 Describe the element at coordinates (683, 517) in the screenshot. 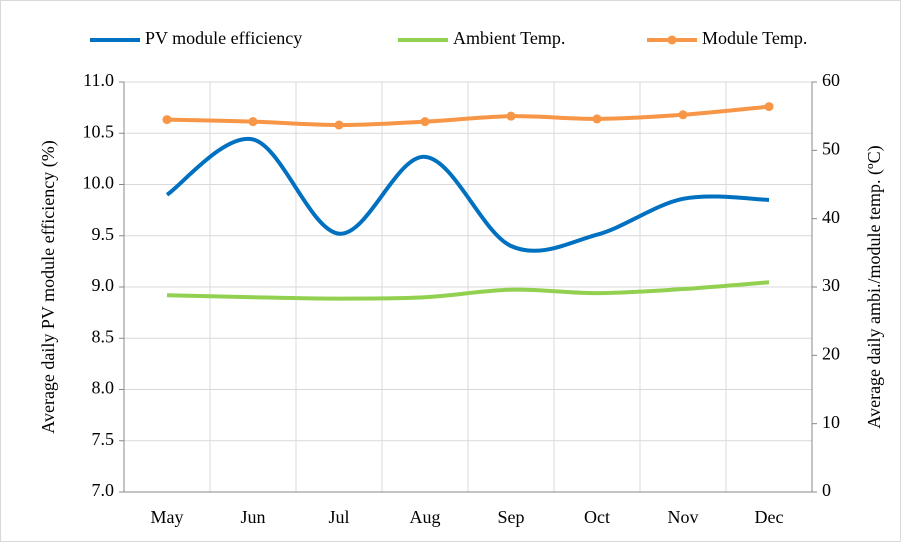

I see `x-tick-label: Nov` at that location.